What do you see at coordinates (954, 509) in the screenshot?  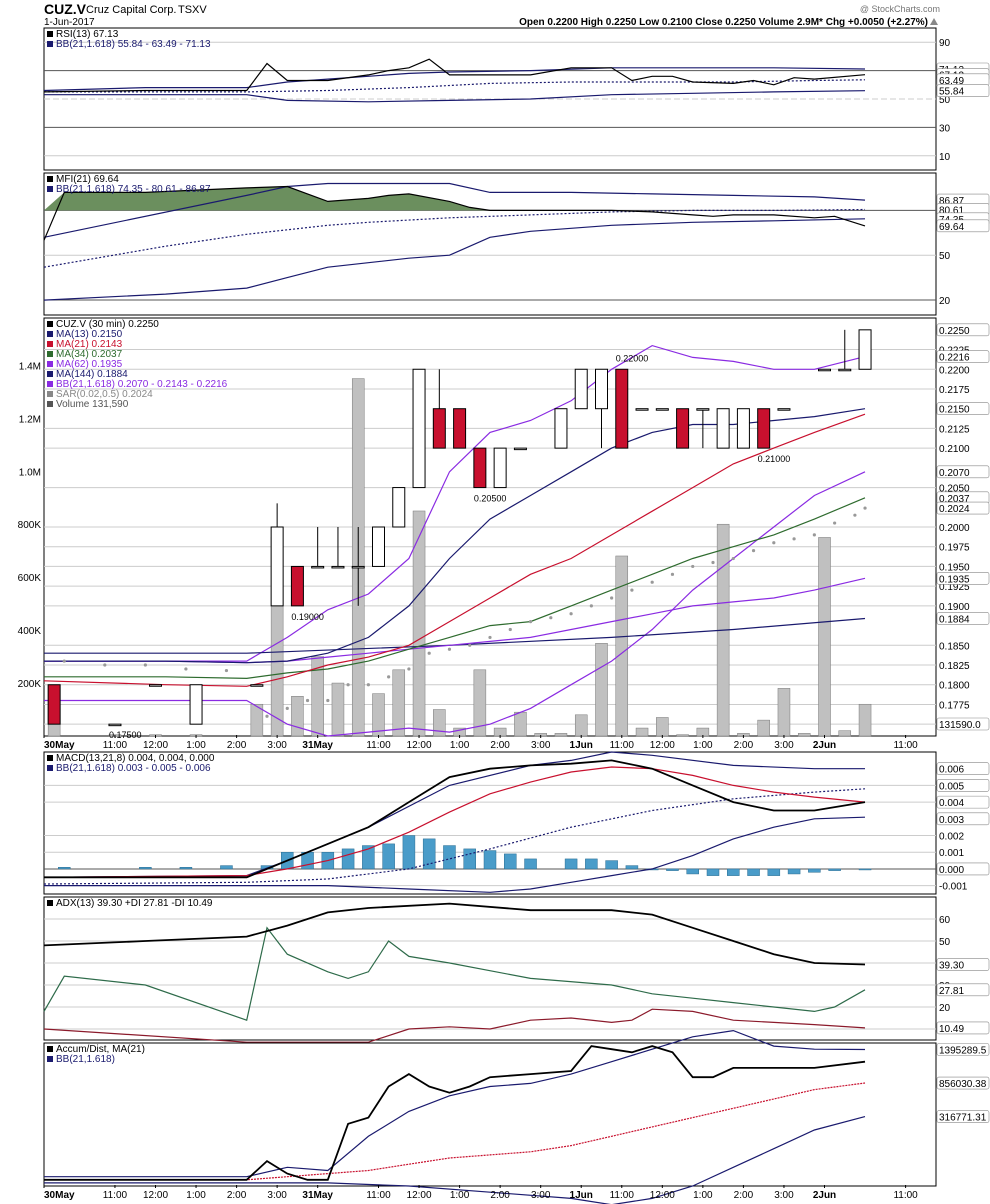 I see `price-value-tag: 0.2024` at bounding box center [954, 509].